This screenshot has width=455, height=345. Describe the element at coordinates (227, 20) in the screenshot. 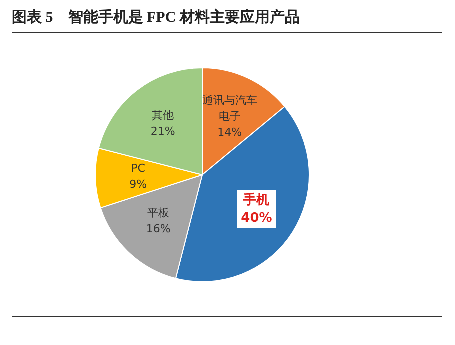

I see `chart-title: 图表 5 智能手机是 FPC 材料主要应用产品` at that location.